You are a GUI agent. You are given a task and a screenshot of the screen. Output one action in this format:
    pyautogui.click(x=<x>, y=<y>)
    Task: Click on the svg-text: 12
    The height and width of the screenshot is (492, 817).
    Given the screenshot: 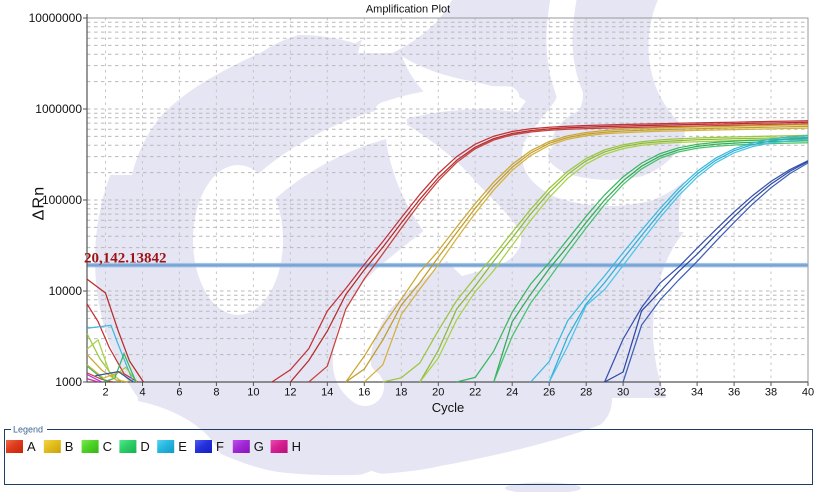 What is the action you would take?
    pyautogui.click(x=290, y=393)
    